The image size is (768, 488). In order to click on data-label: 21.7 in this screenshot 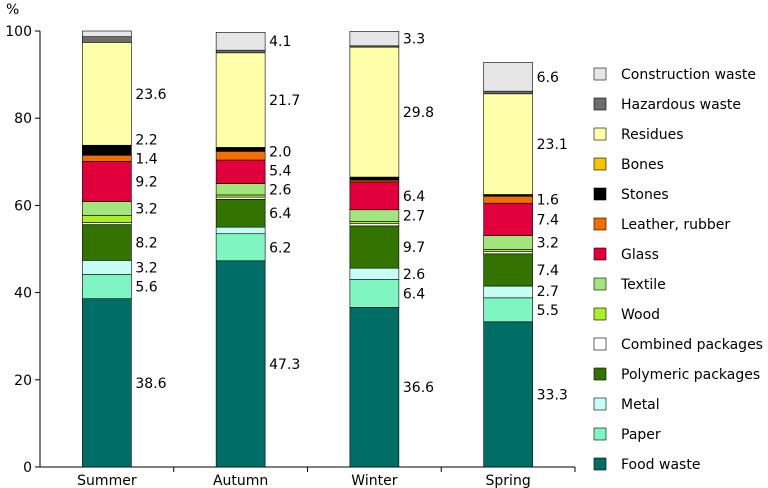, I will do `click(284, 101)`.